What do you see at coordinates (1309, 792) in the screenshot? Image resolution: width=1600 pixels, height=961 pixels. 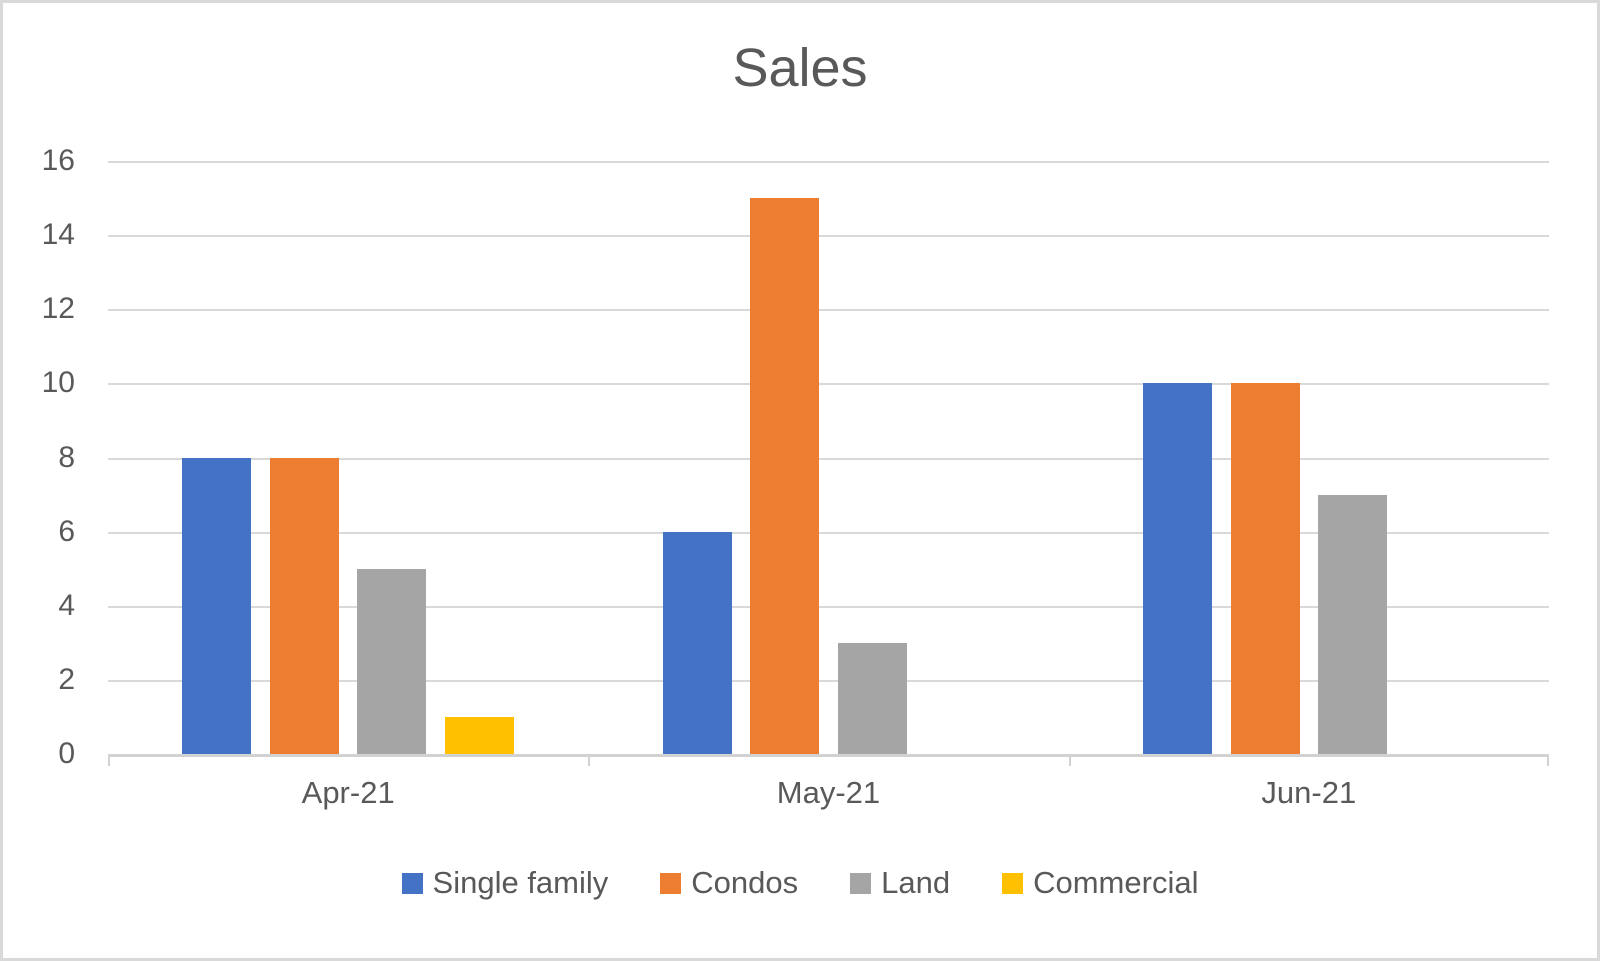 I see `x-axis-category-label-jun-21: Jun-21` at bounding box center [1309, 792].